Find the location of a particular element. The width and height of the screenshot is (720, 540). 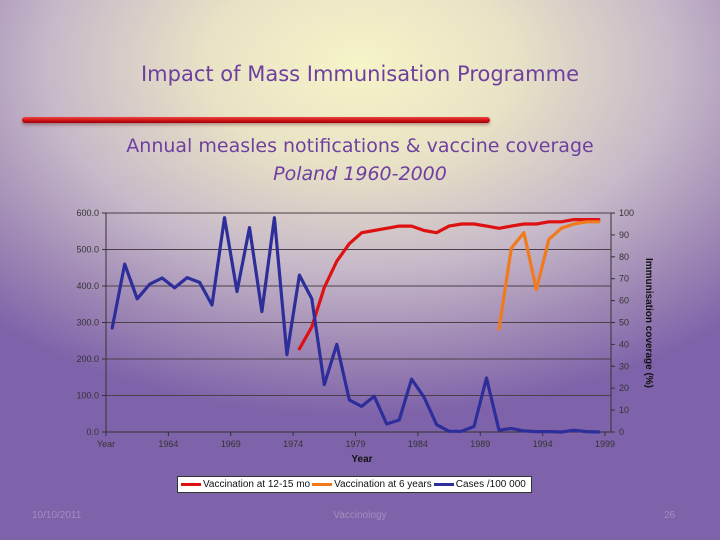

left-tick-label: 0.0 is located at coordinates (92, 432).